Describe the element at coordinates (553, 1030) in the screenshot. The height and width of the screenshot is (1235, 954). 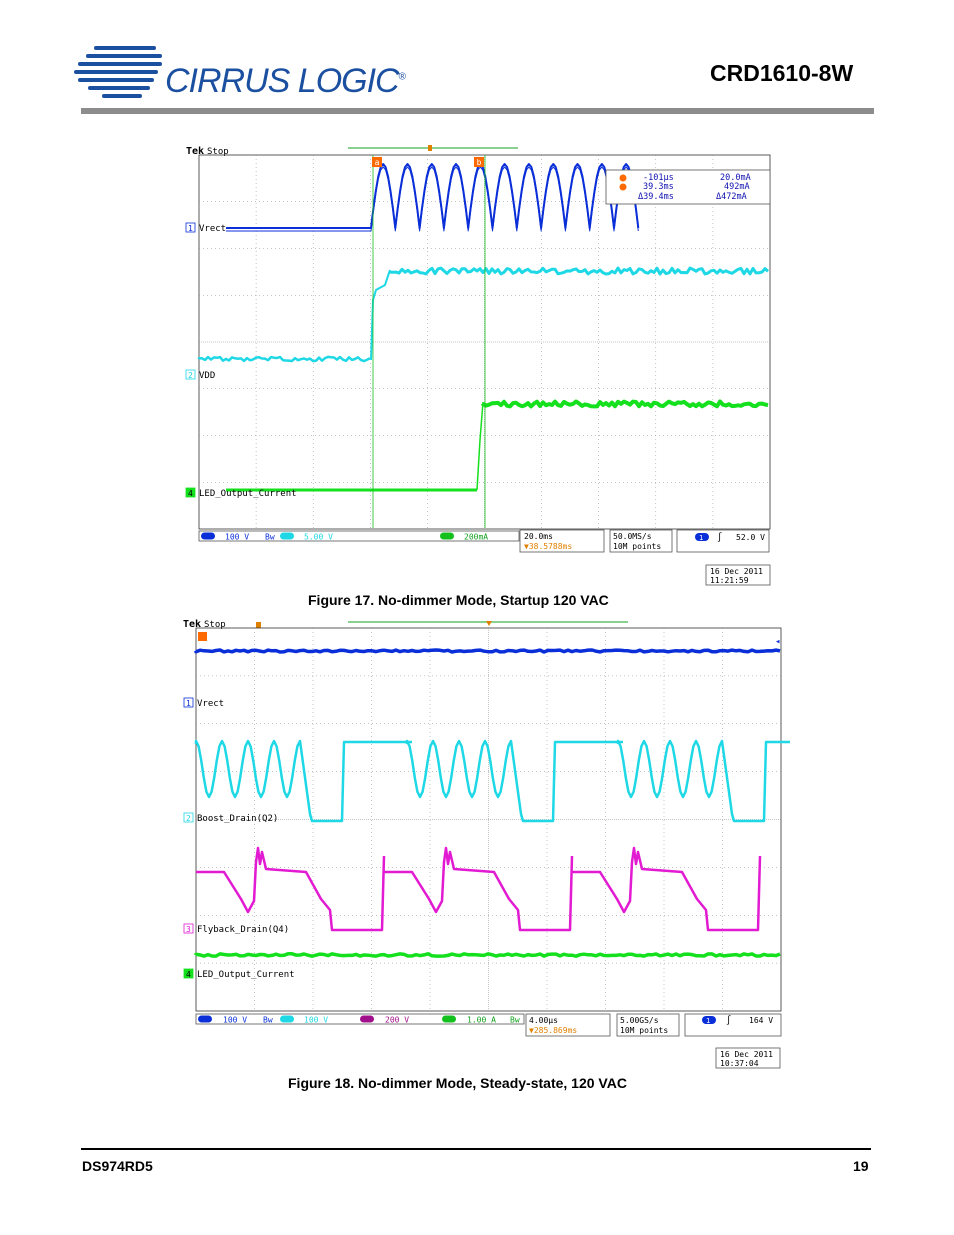
I see `svg-text: ▼285.869ms` at that location.